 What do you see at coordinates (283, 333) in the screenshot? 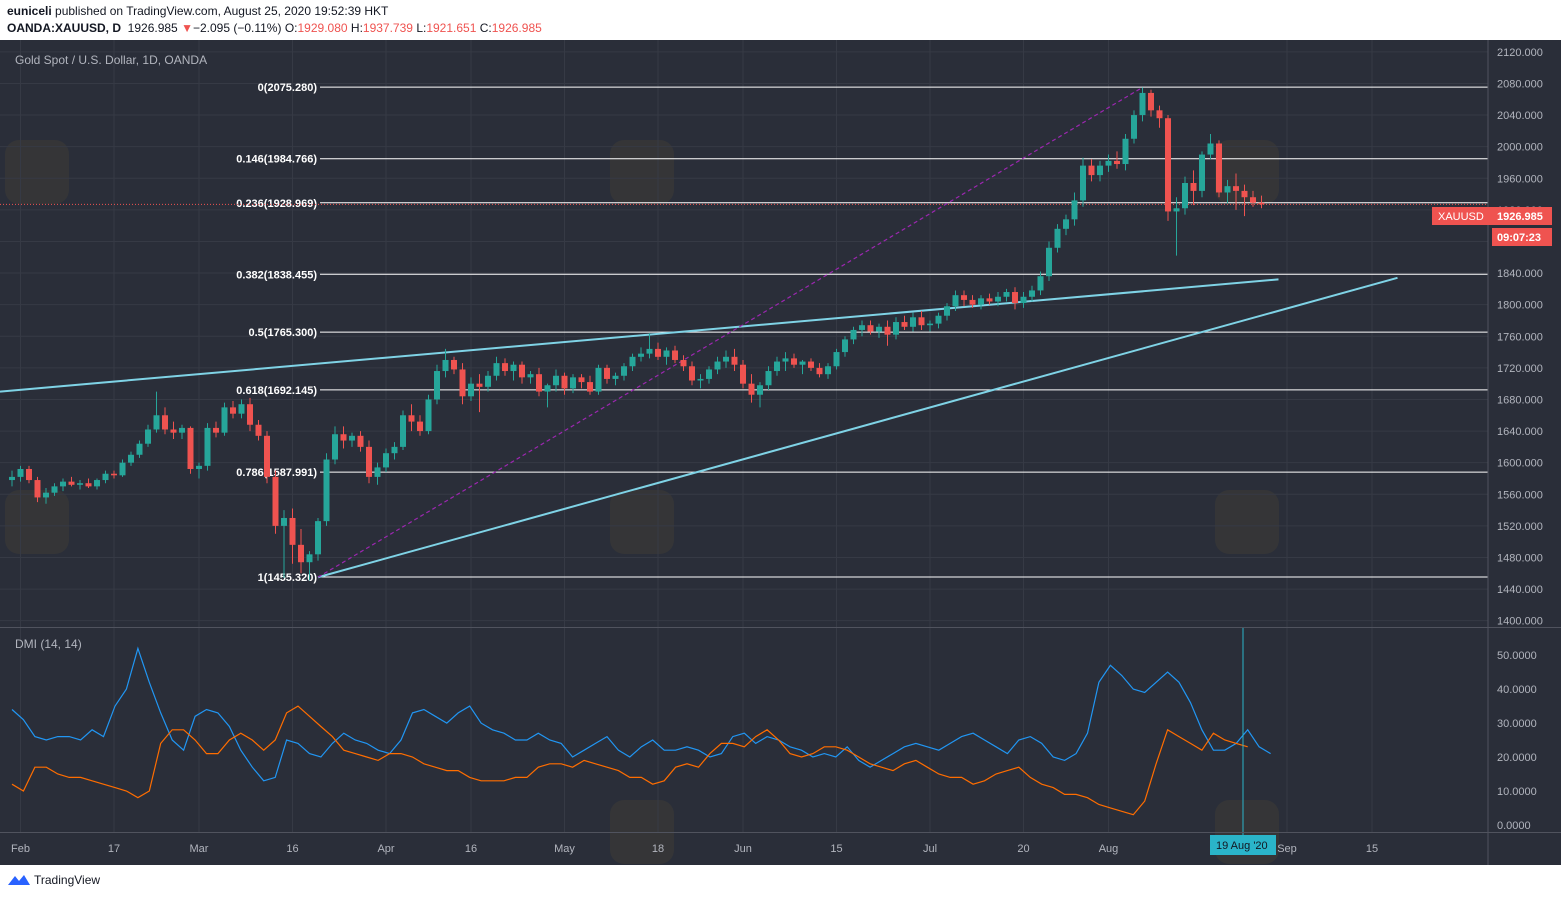
I see `fib-level-label: 0.5(1765.300)` at bounding box center [283, 333].